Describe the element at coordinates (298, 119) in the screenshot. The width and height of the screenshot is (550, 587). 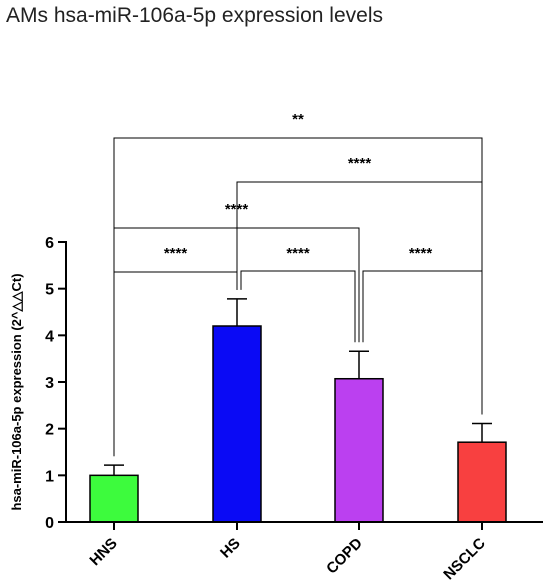
I see `significance-label: **` at that location.